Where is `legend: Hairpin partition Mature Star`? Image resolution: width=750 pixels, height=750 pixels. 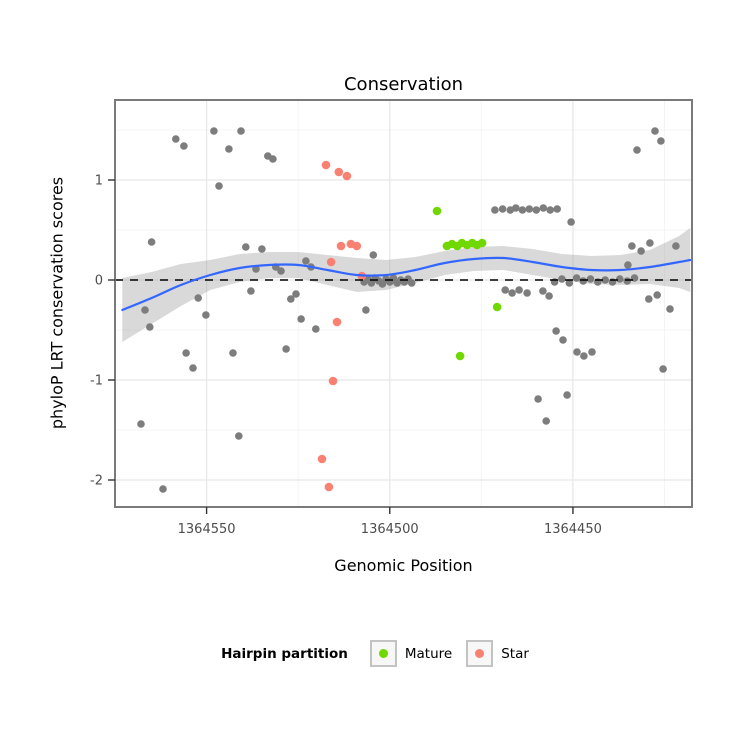
legend: Hairpin partition Mature Star is located at coordinates (375, 653).